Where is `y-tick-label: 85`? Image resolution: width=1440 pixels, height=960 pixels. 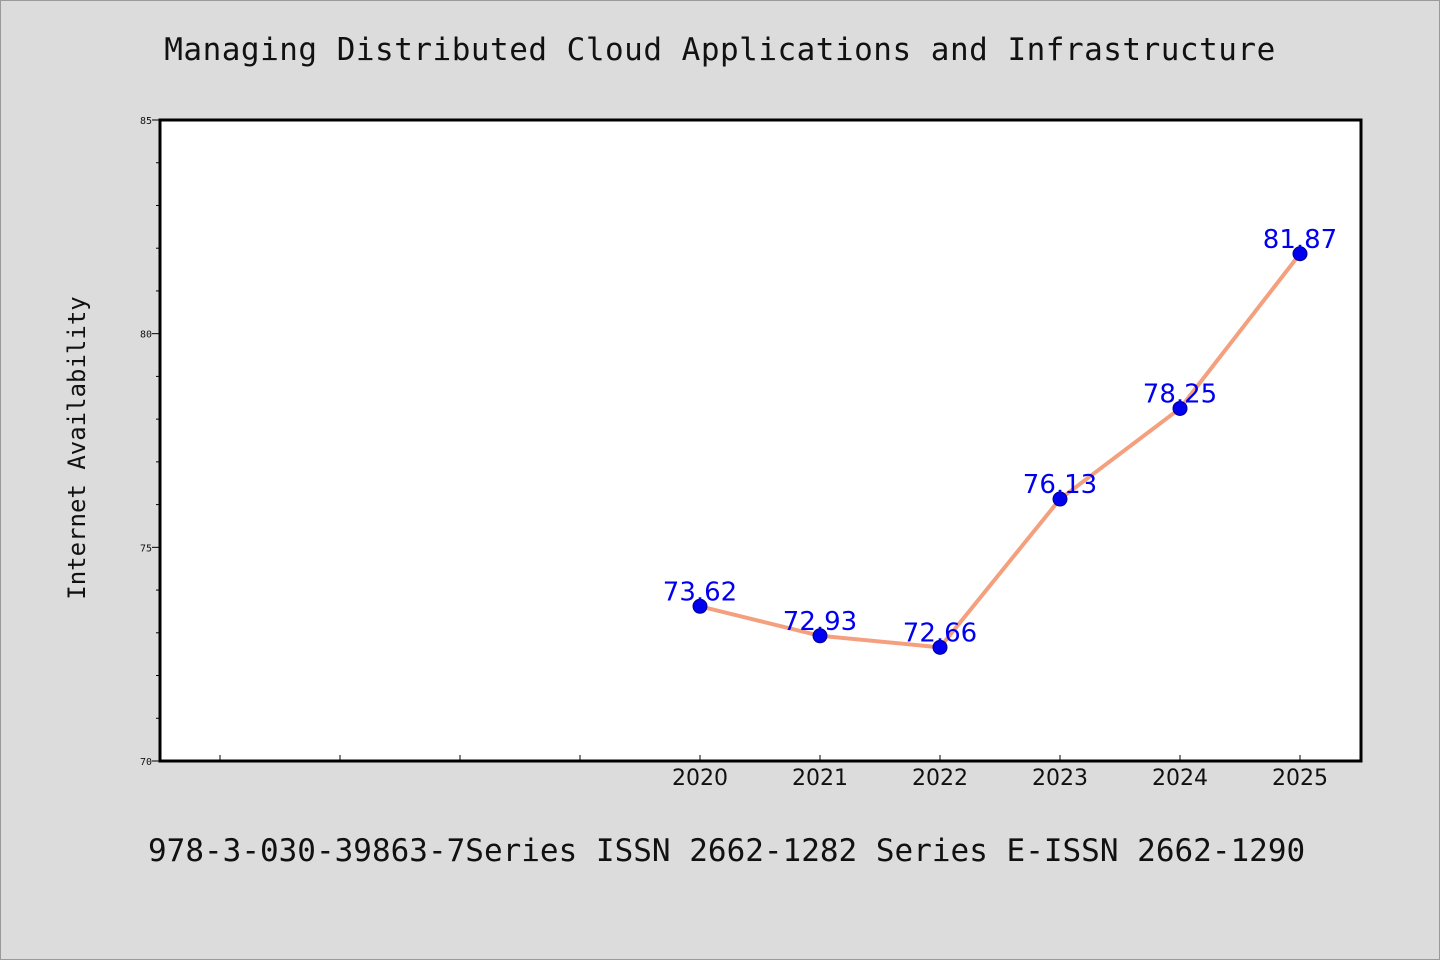
y-tick-label: 85 is located at coordinates (146, 121).